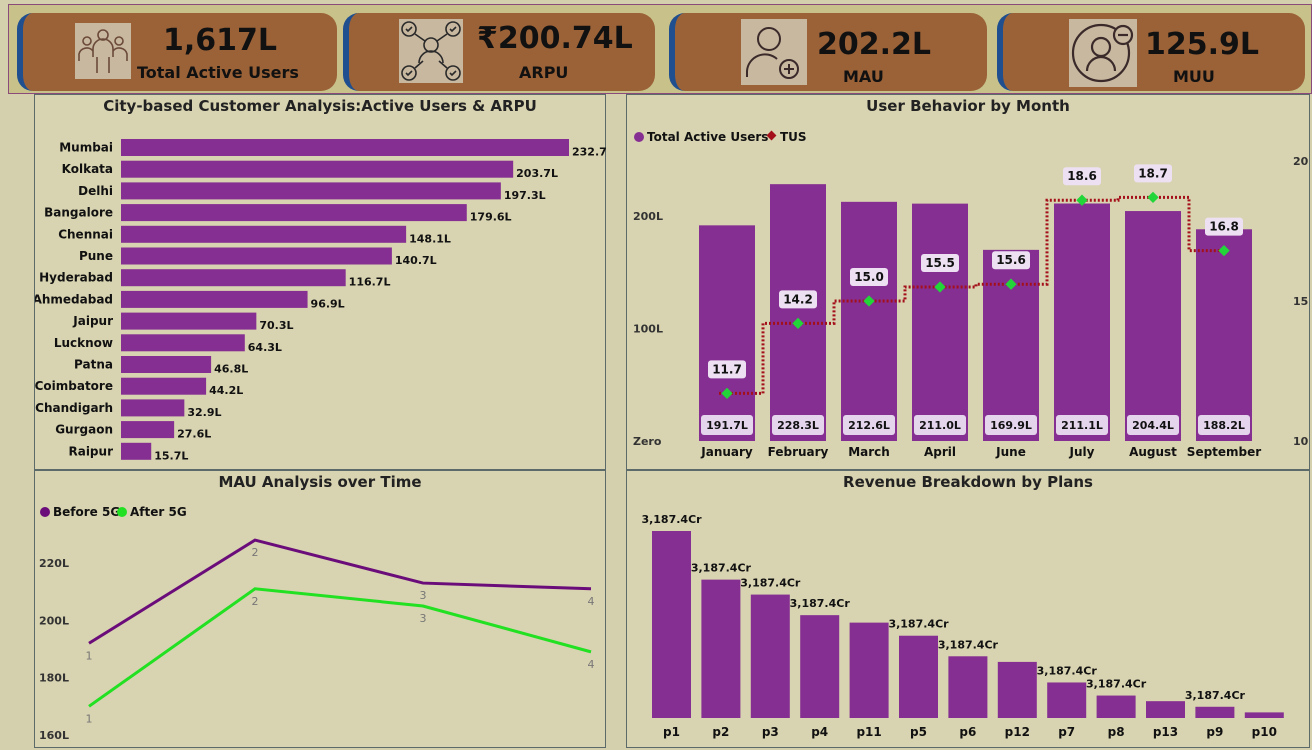 This screenshot has height=750, width=1312. I want to click on plan-label: p11, so click(868, 732).